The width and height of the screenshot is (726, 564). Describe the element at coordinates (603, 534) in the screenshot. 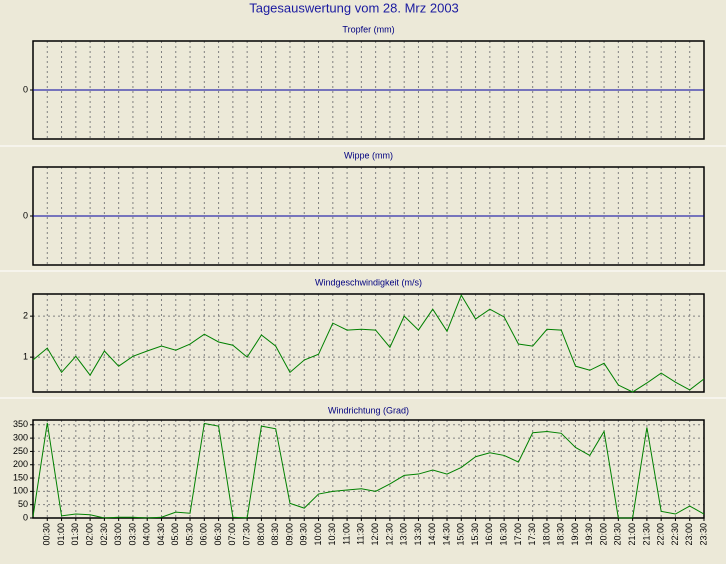

I see `x-tick-label: 20:00` at that location.